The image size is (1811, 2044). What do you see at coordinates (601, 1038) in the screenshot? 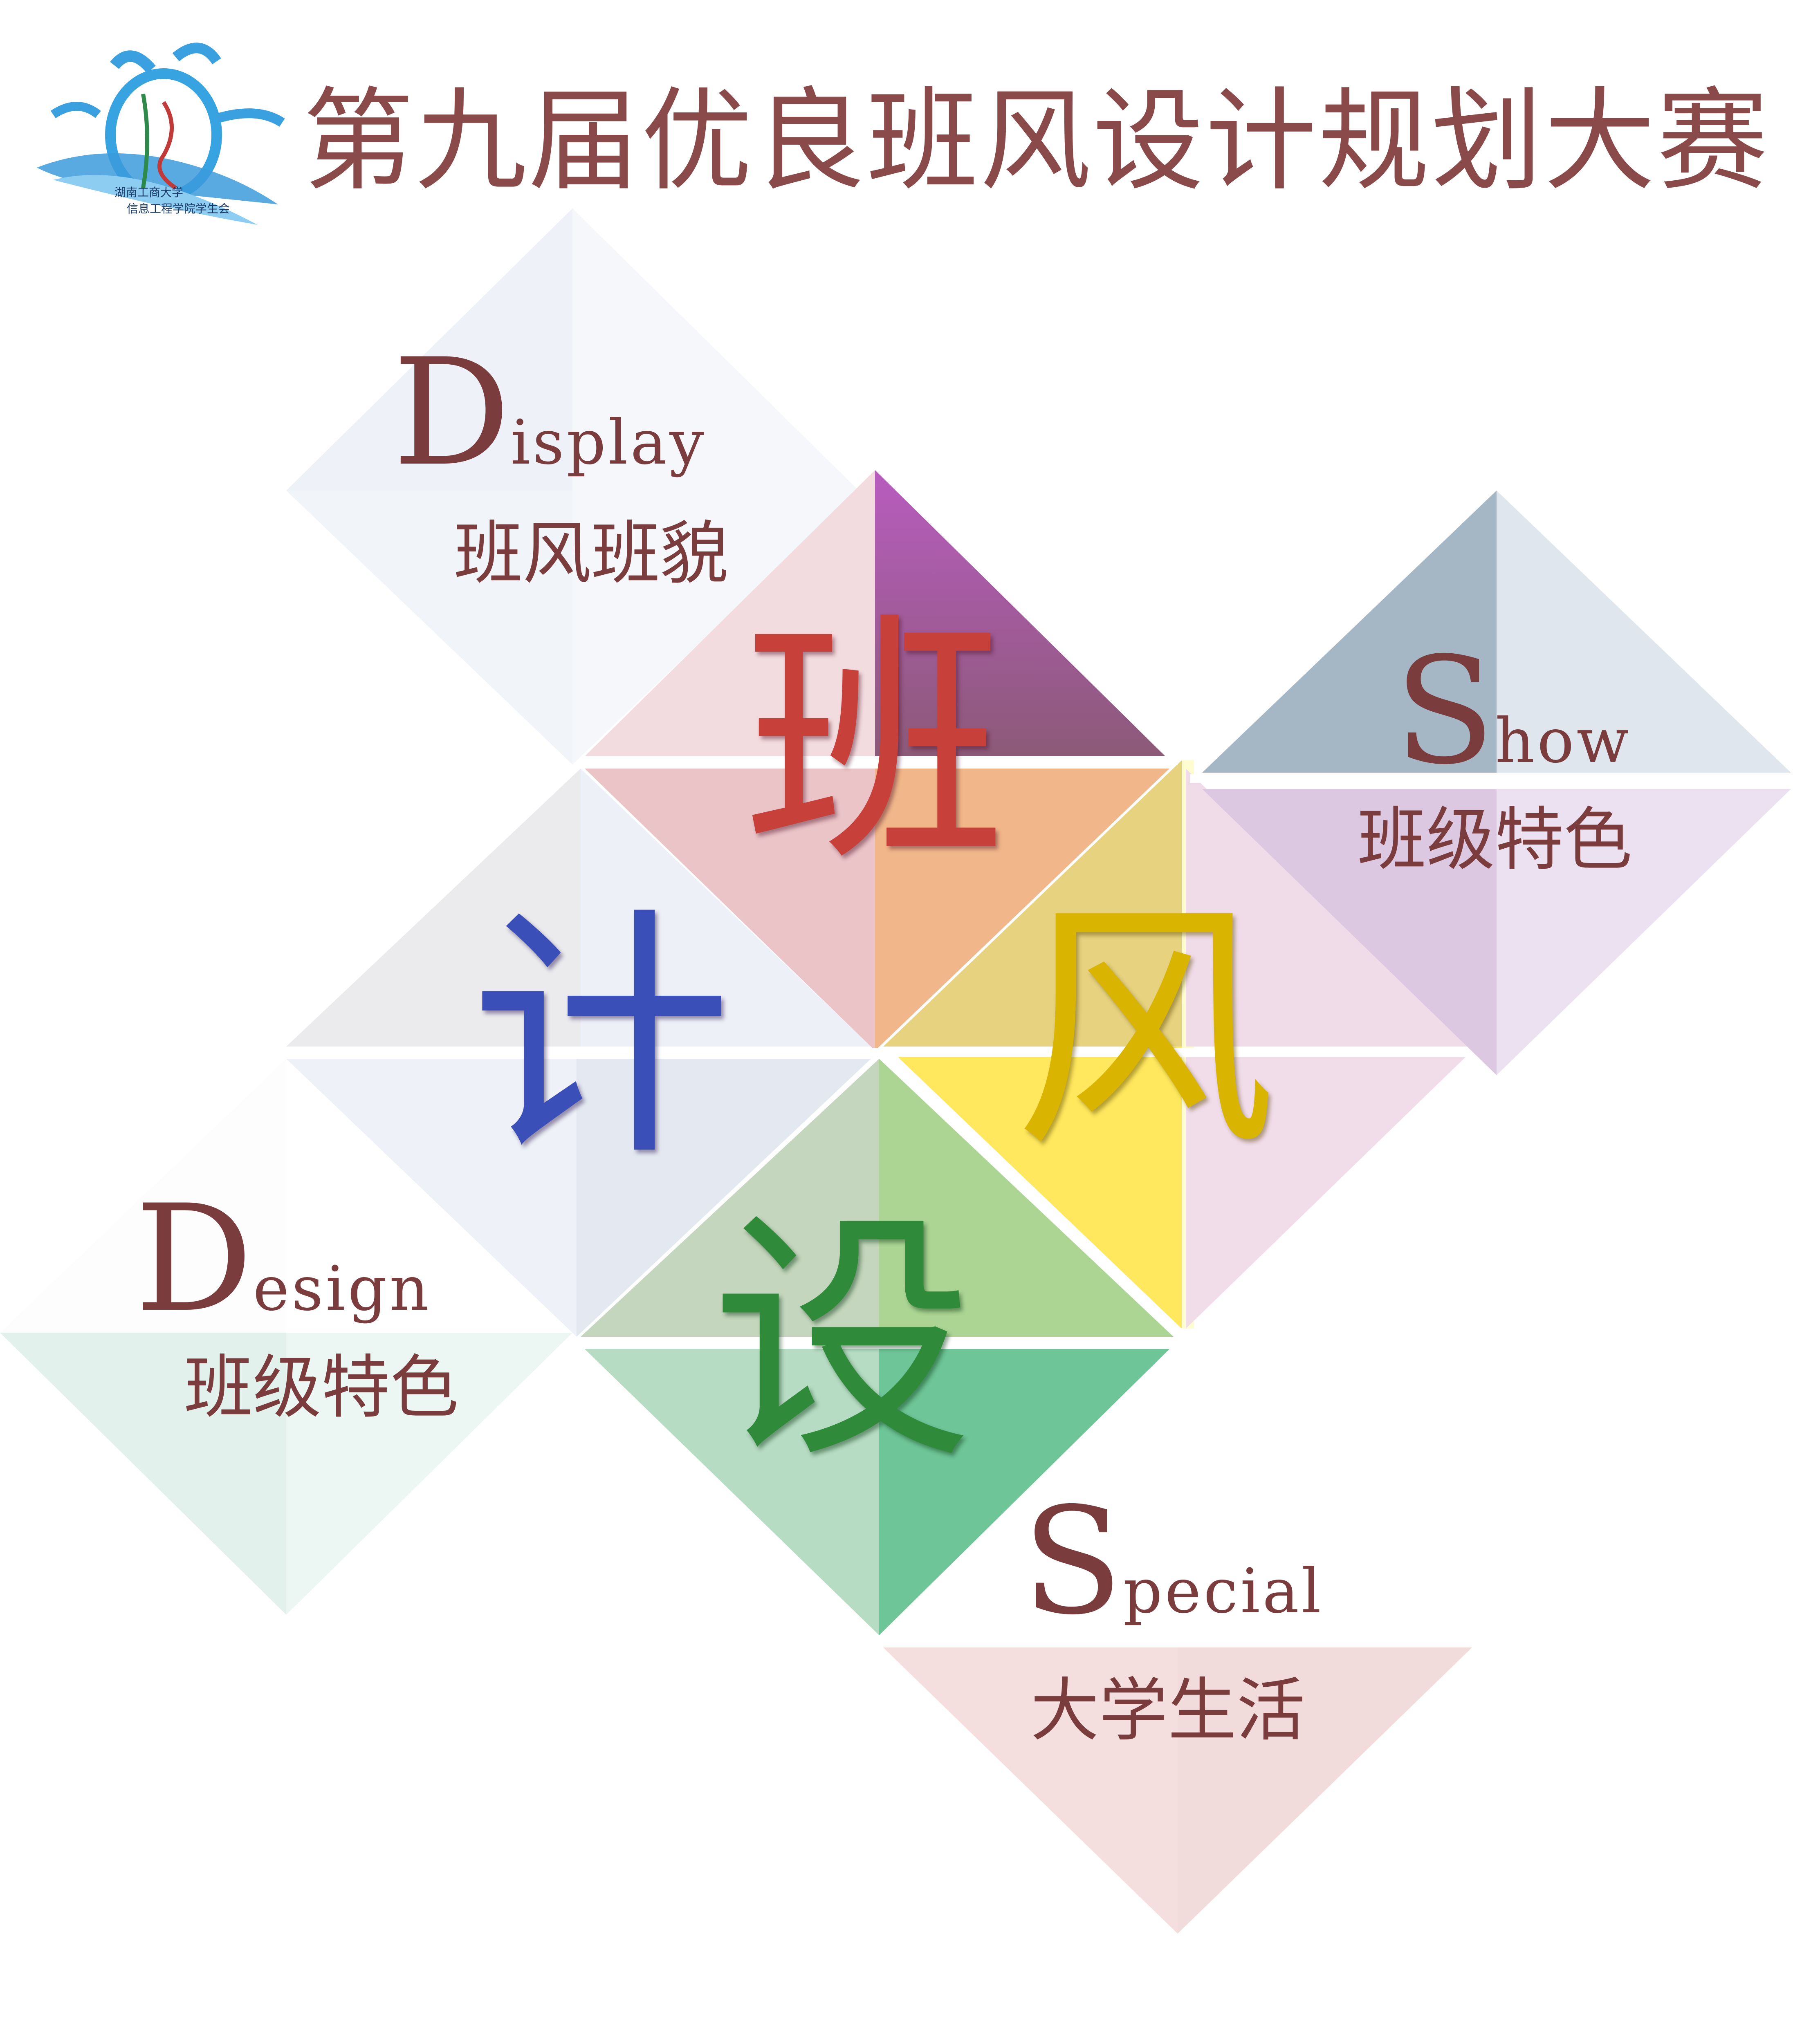
I see `char-ji: 计` at bounding box center [601, 1038].